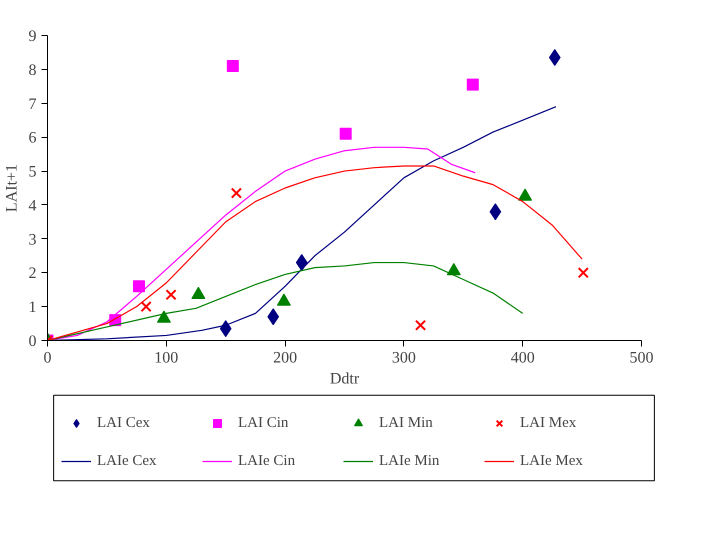 The image size is (727, 554). I want to click on y-axis-title: LAIt+1, so click(12, 188).